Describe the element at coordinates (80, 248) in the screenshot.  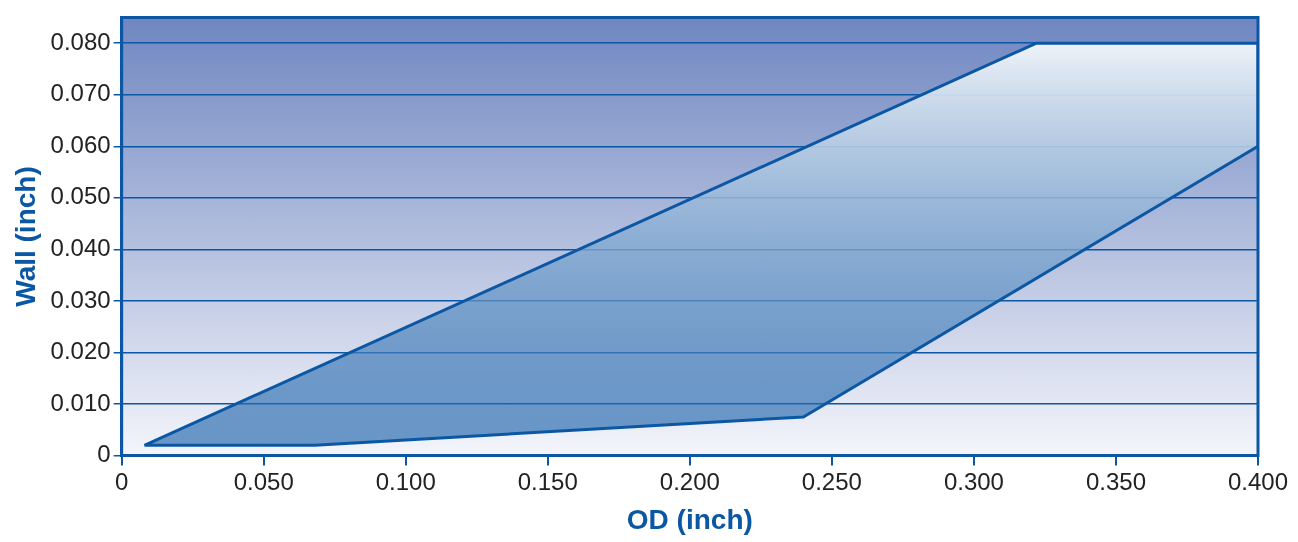
I see `y-tick-label: 0.040` at that location.